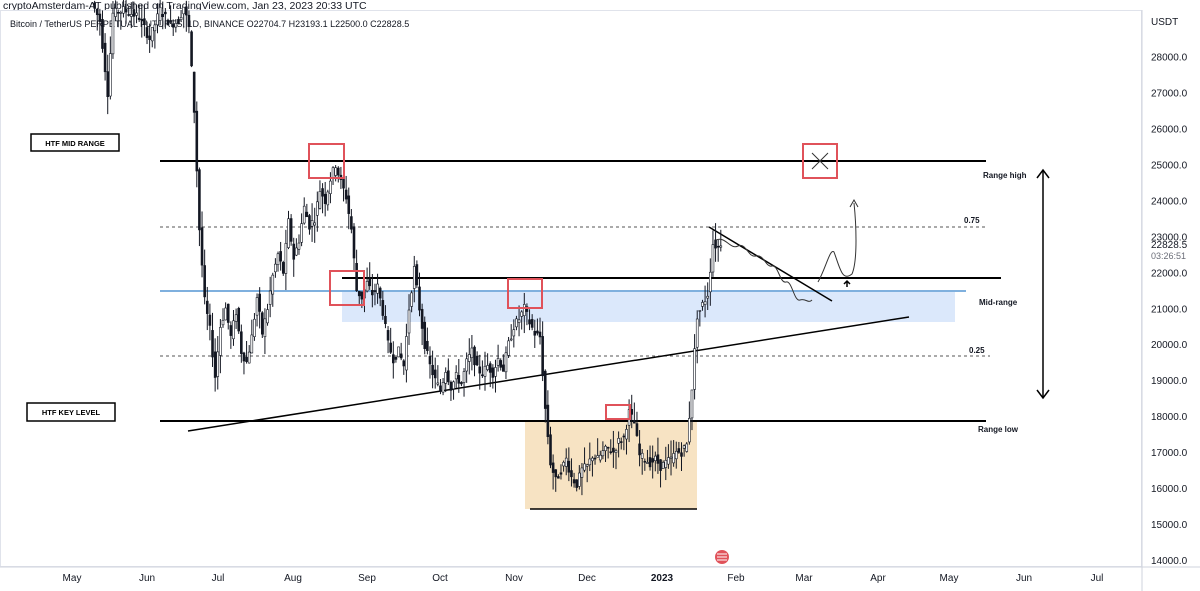 The height and width of the screenshot is (591, 1200). I want to click on breakout-path, so click(837, 242).